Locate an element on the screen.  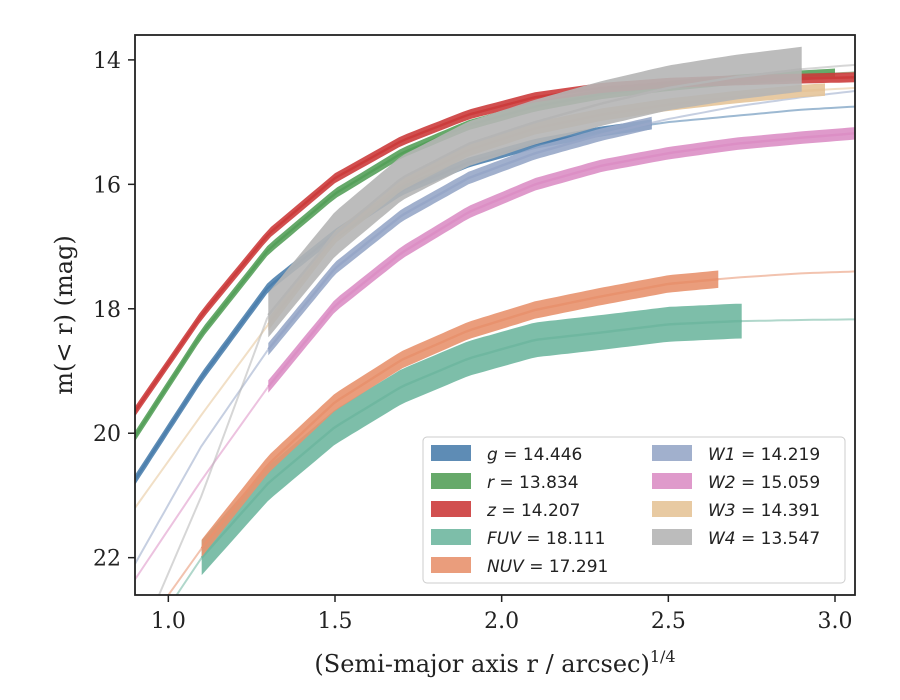
series-w1-line is located at coordinates (459, 235).